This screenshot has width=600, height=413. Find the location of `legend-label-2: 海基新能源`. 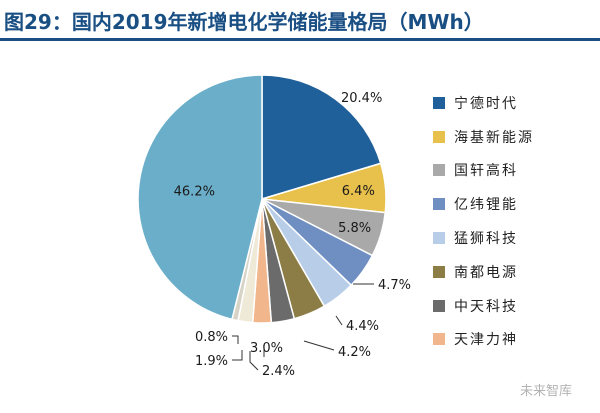

legend-label-2: 海基新能源 is located at coordinates (494, 137).